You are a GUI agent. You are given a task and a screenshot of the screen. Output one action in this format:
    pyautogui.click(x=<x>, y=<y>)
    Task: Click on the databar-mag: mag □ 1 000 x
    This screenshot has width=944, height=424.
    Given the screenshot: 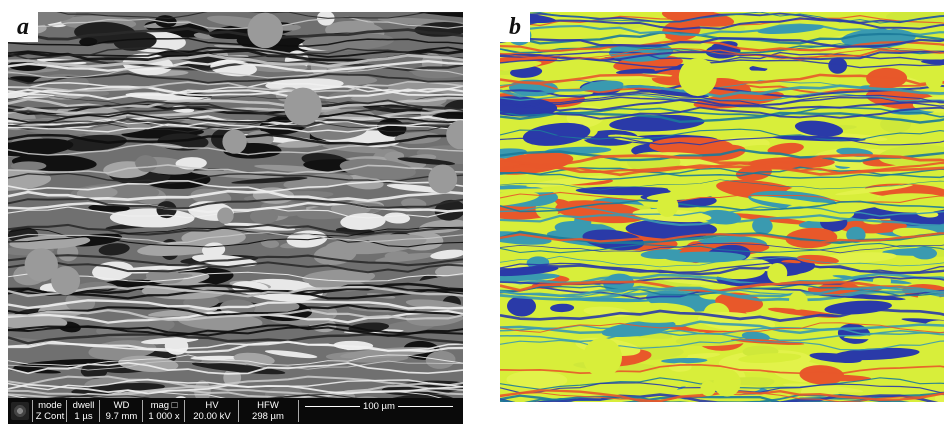 What is the action you would take?
    pyautogui.click(x=163, y=411)
    